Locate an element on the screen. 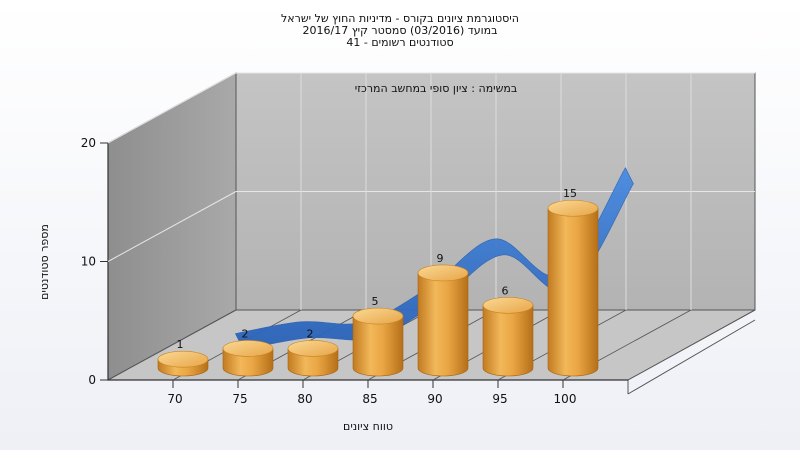 This screenshot has width=800, height=450. data-label: 15 is located at coordinates (570, 193).